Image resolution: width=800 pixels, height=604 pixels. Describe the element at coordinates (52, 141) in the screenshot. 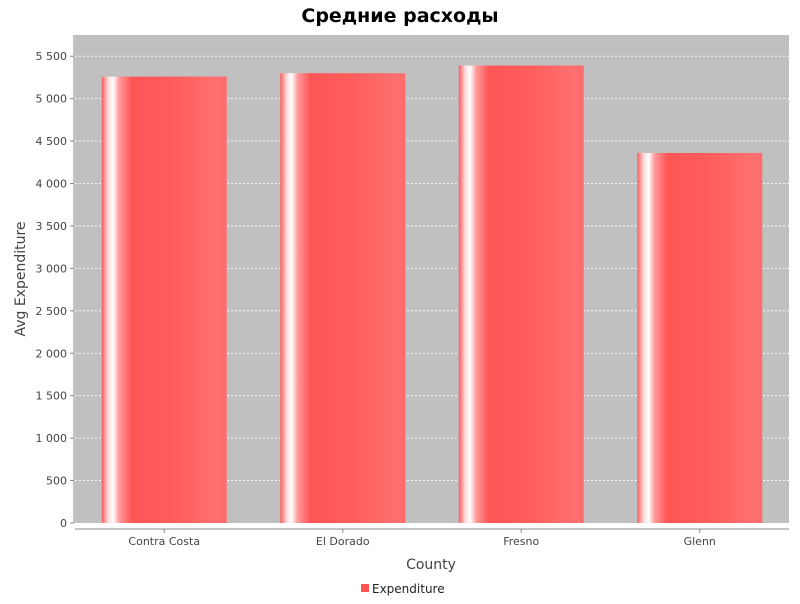

I see `y-tick-label: 4 500` at that location.